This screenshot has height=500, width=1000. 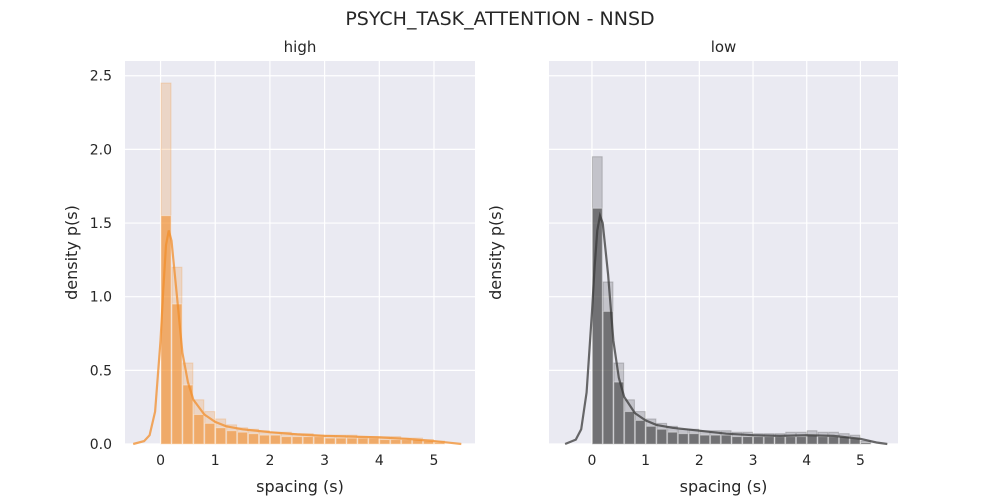 I want to click on figure-title: PSYCH_TASK_ATTENTION - NNSD, so click(x=499, y=19).